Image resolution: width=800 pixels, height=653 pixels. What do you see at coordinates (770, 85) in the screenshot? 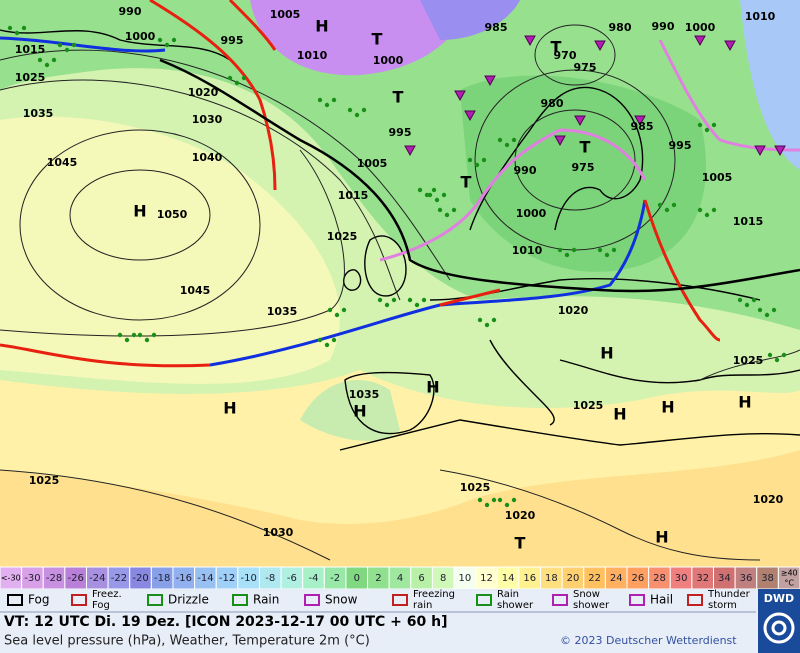
I see `cold-area` at bounding box center [770, 85].